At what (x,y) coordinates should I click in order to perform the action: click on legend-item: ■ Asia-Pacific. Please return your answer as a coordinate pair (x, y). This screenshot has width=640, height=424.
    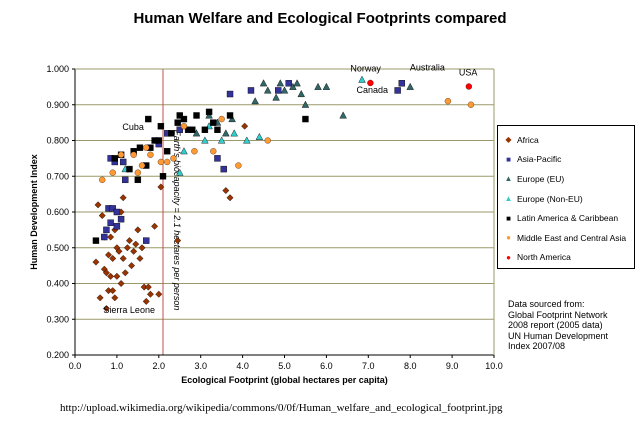
    Looking at the image, I should click on (569, 160).